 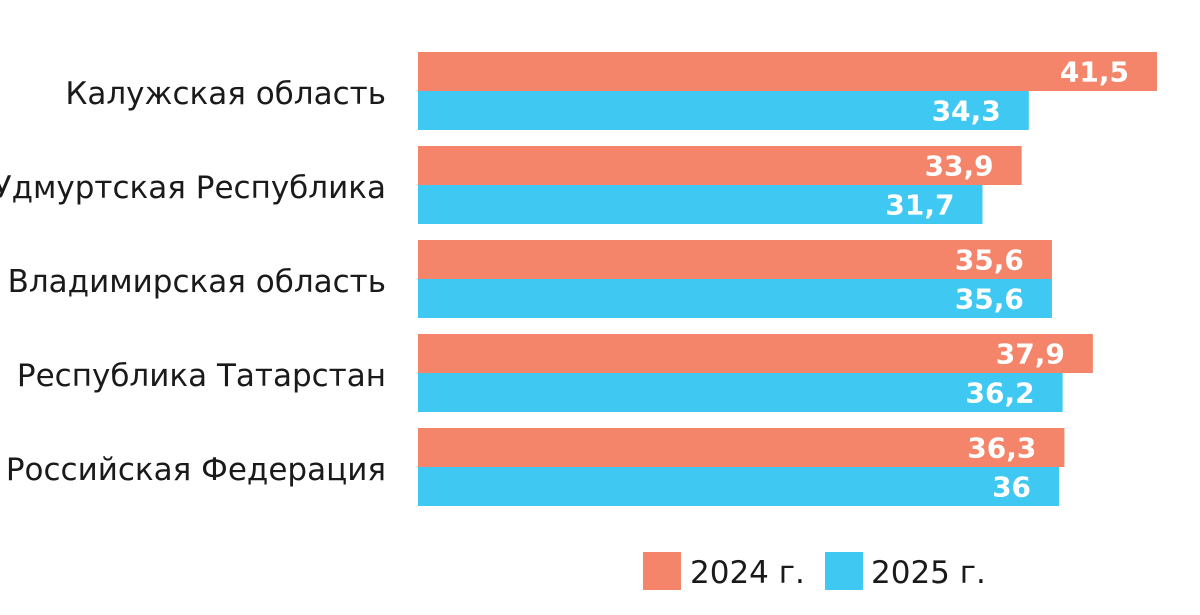 I want to click on data-label: 36,2, so click(x=1000, y=393).